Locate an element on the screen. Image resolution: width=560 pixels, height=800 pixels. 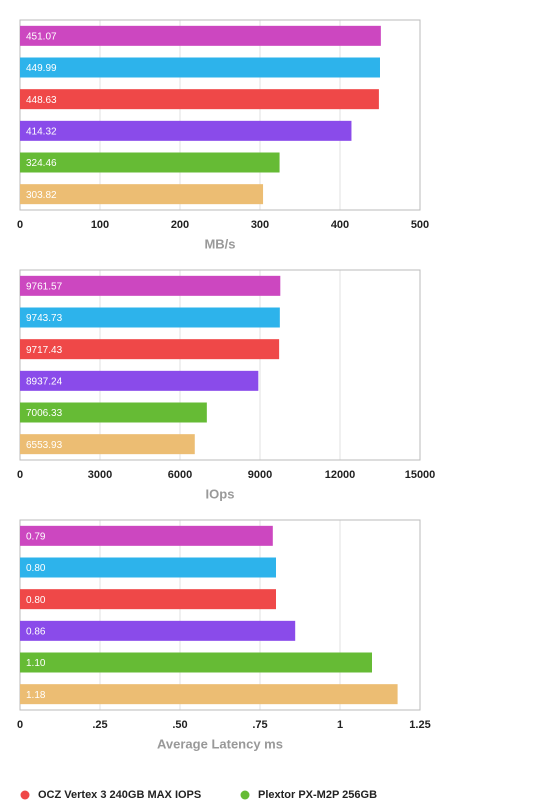
x-tick-label: 300 is located at coordinates (260, 225).